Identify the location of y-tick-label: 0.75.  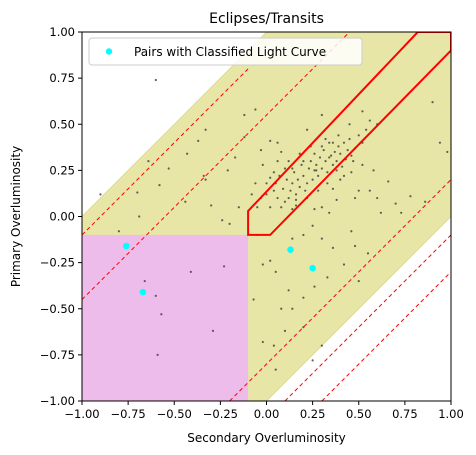
(62, 78).